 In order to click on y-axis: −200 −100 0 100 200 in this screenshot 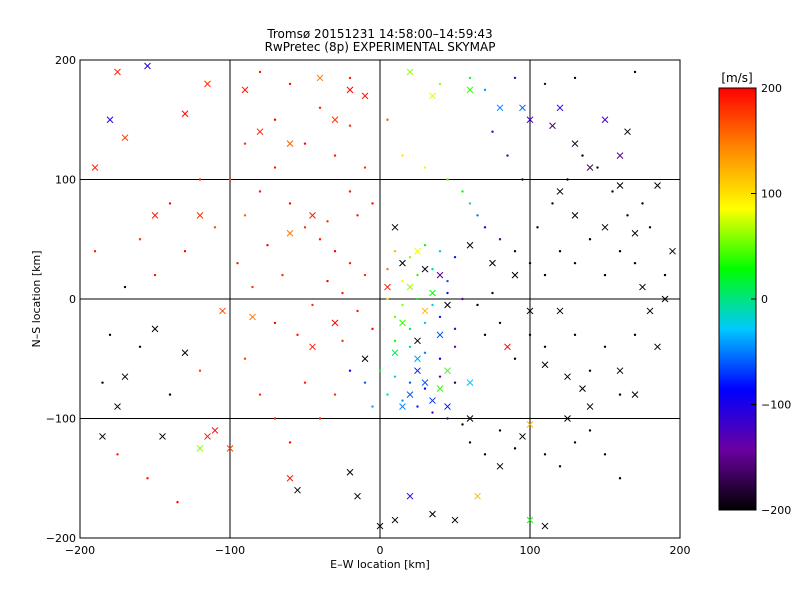, I will do `click(61, 299)`.